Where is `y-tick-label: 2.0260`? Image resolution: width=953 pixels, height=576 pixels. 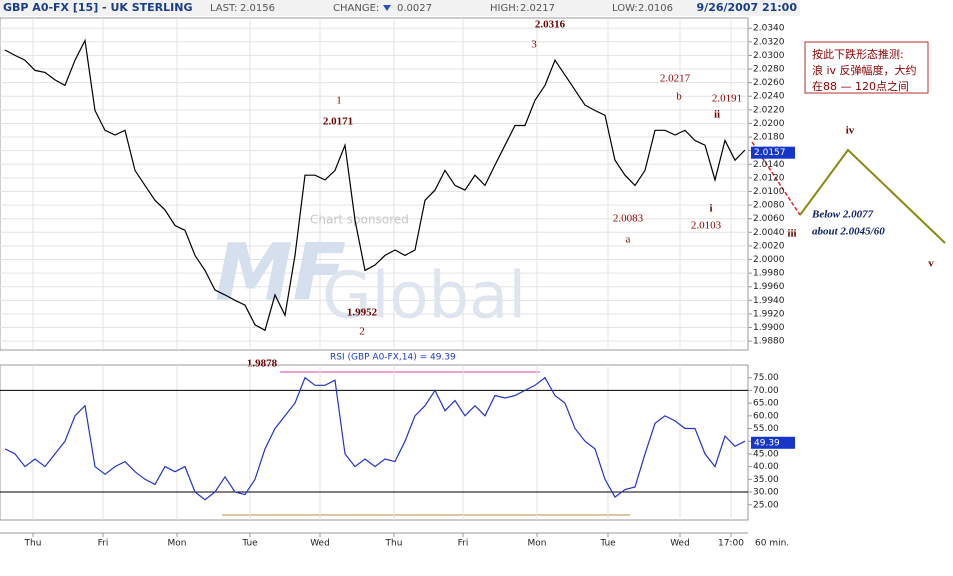
y-tick-label: 2.0260 is located at coordinates (769, 83).